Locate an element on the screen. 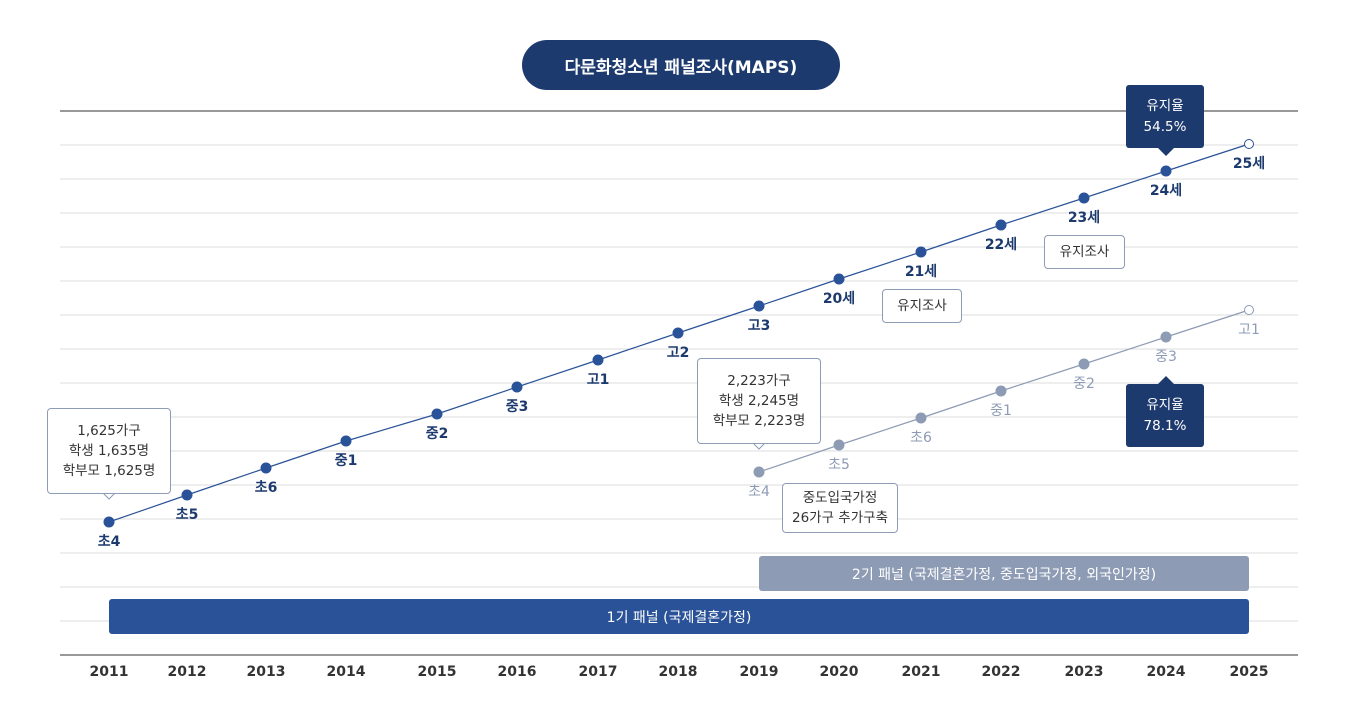 This screenshot has width=1358, height=727. panel1-point-label: 21세 is located at coordinates (921, 272).